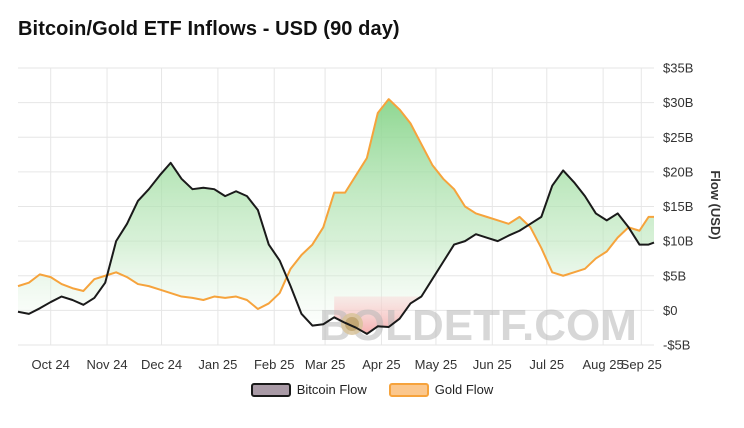  What do you see at coordinates (331, 389) in the screenshot?
I see `legend-label-bitcoin: Bitcoin Flow` at bounding box center [331, 389].